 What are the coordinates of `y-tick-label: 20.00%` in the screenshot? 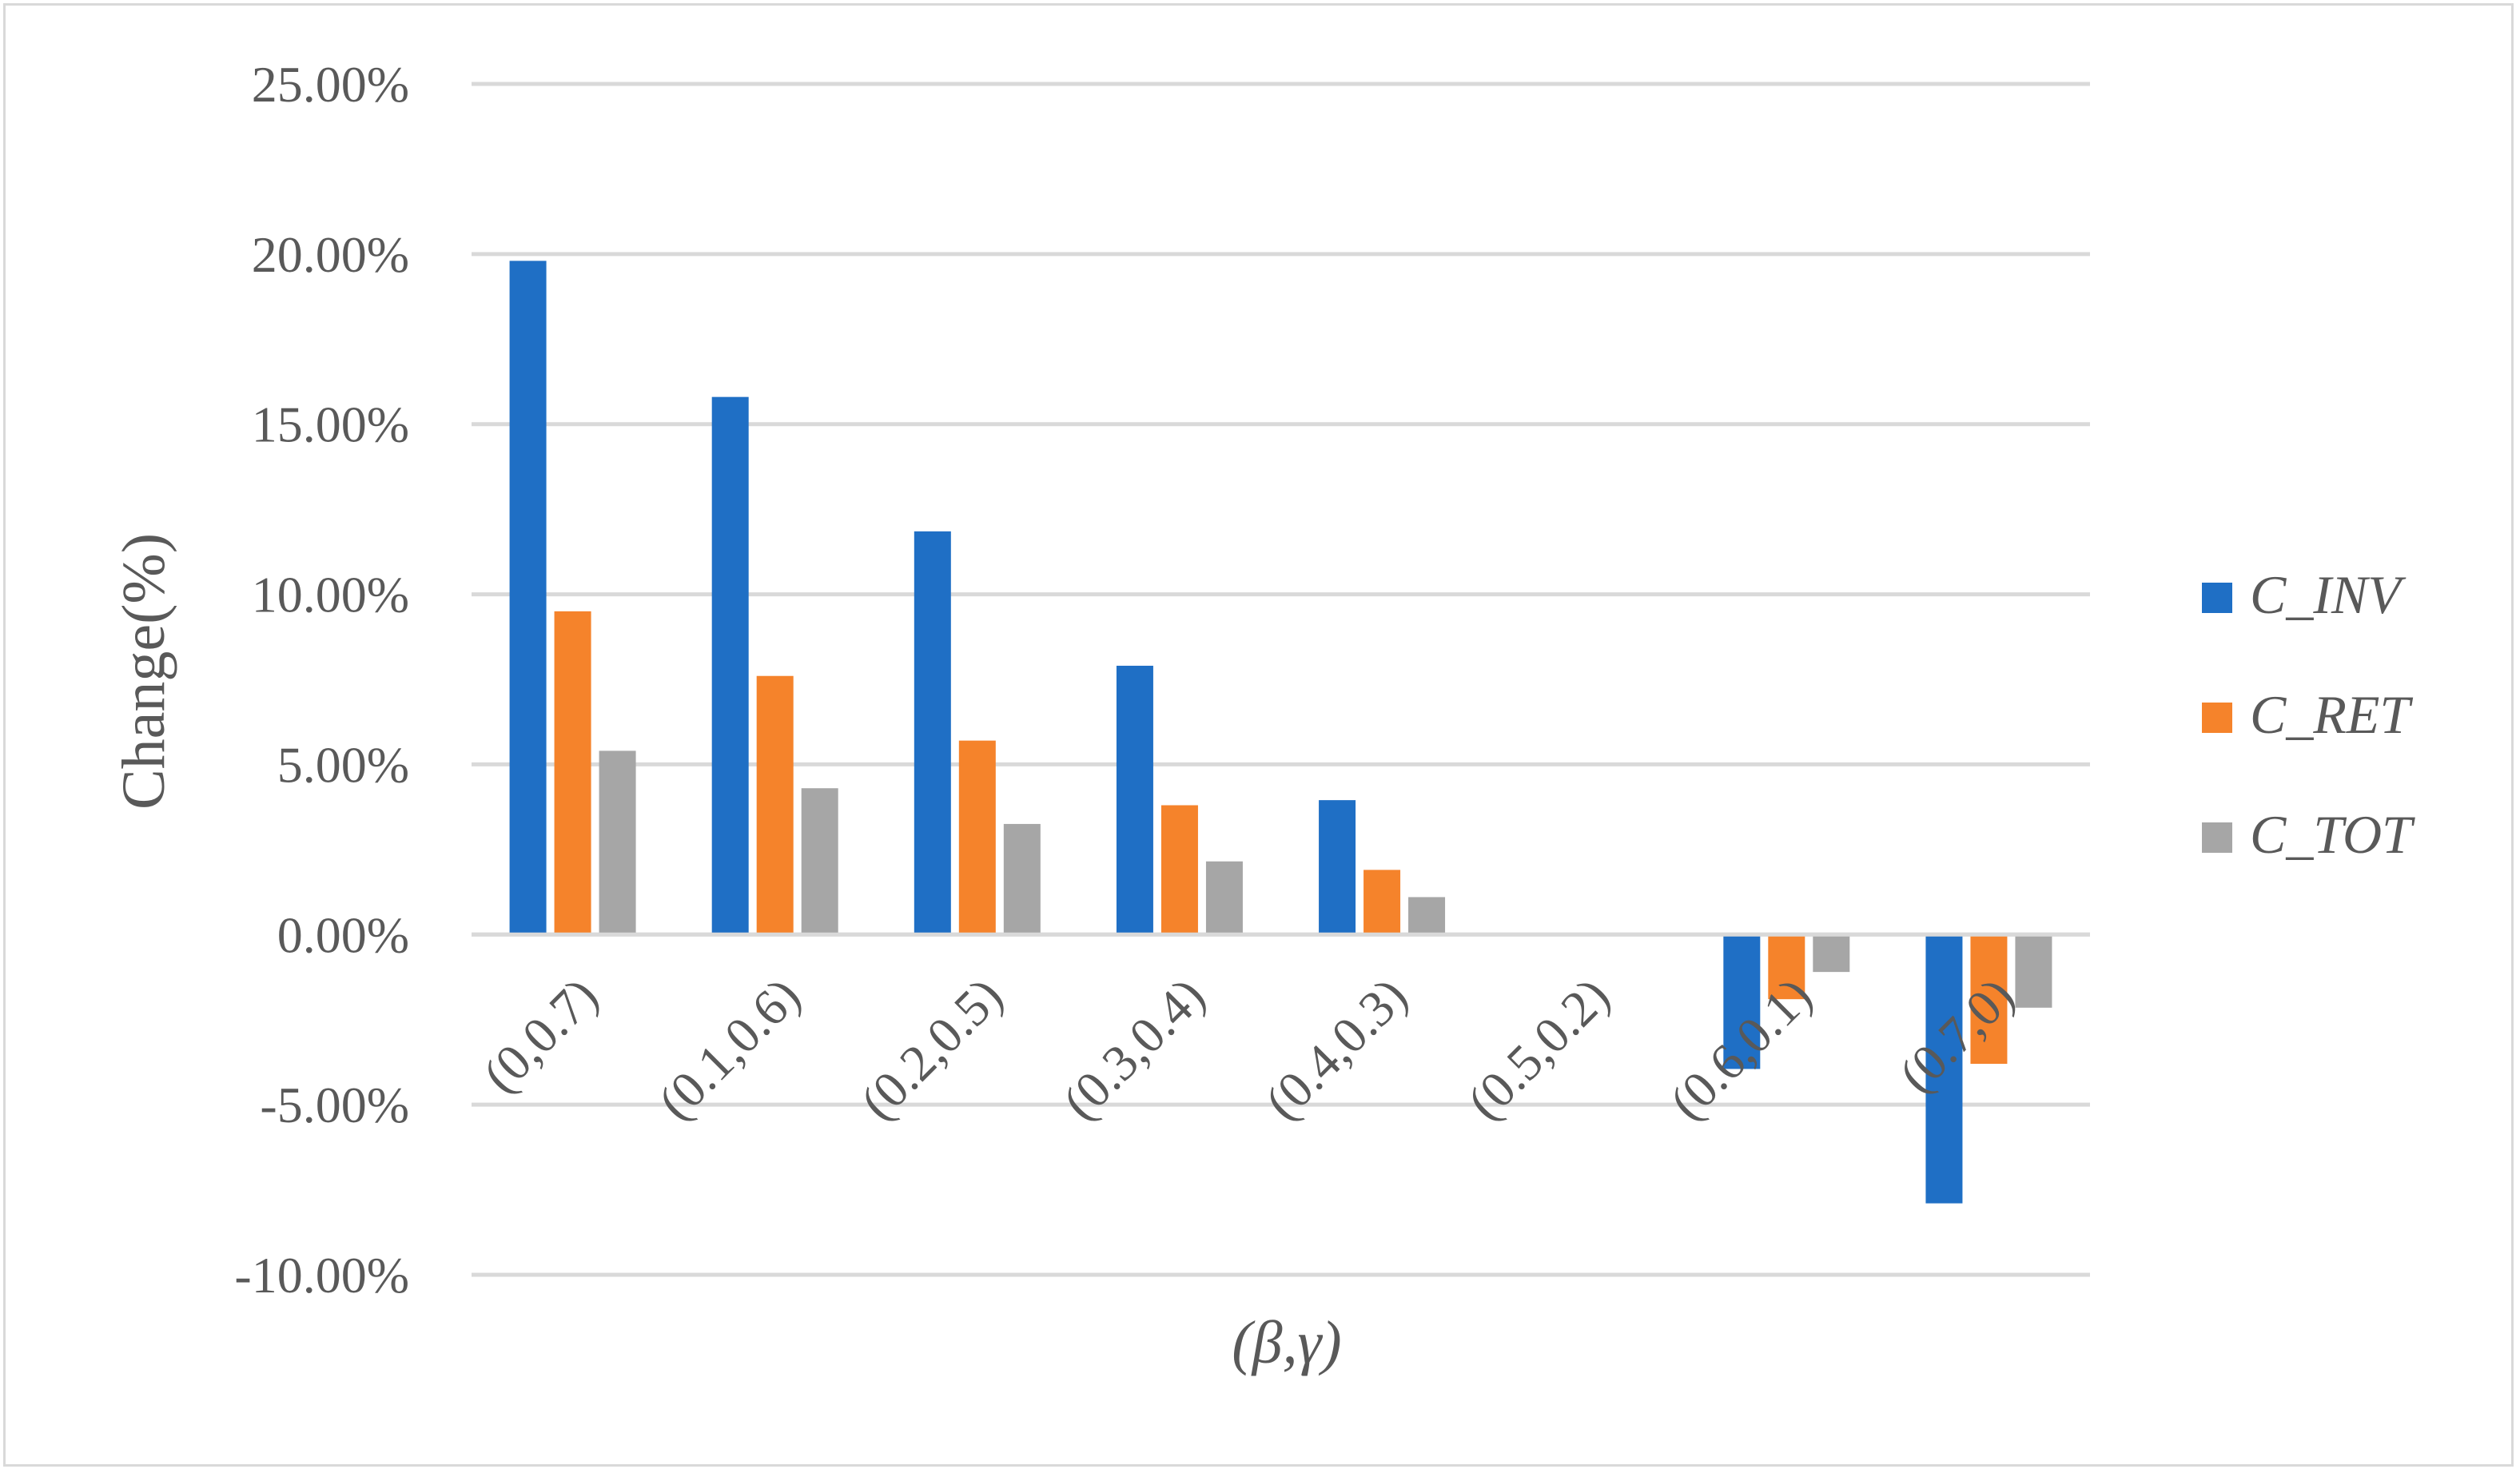 It's located at (330, 254).